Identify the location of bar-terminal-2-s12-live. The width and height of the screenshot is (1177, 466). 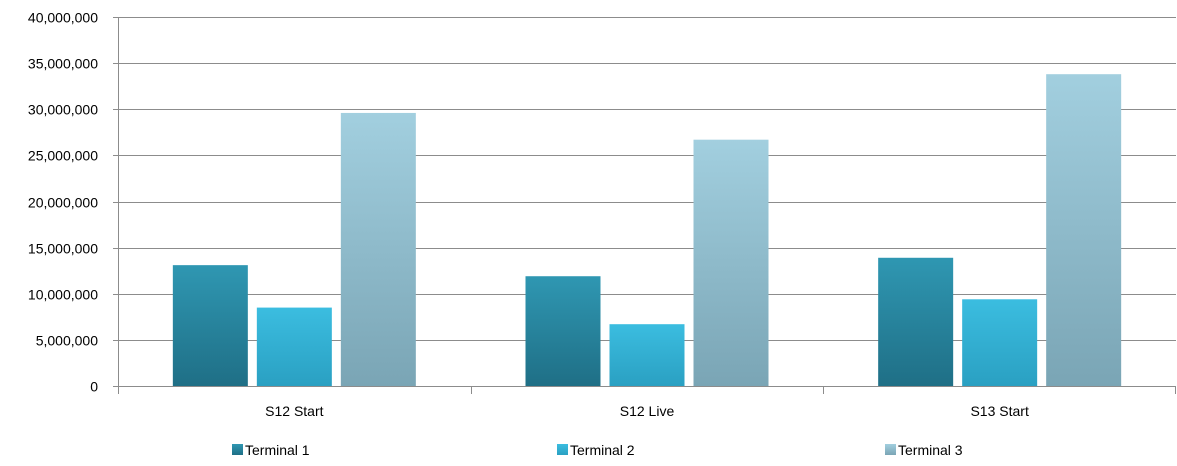
(647, 355).